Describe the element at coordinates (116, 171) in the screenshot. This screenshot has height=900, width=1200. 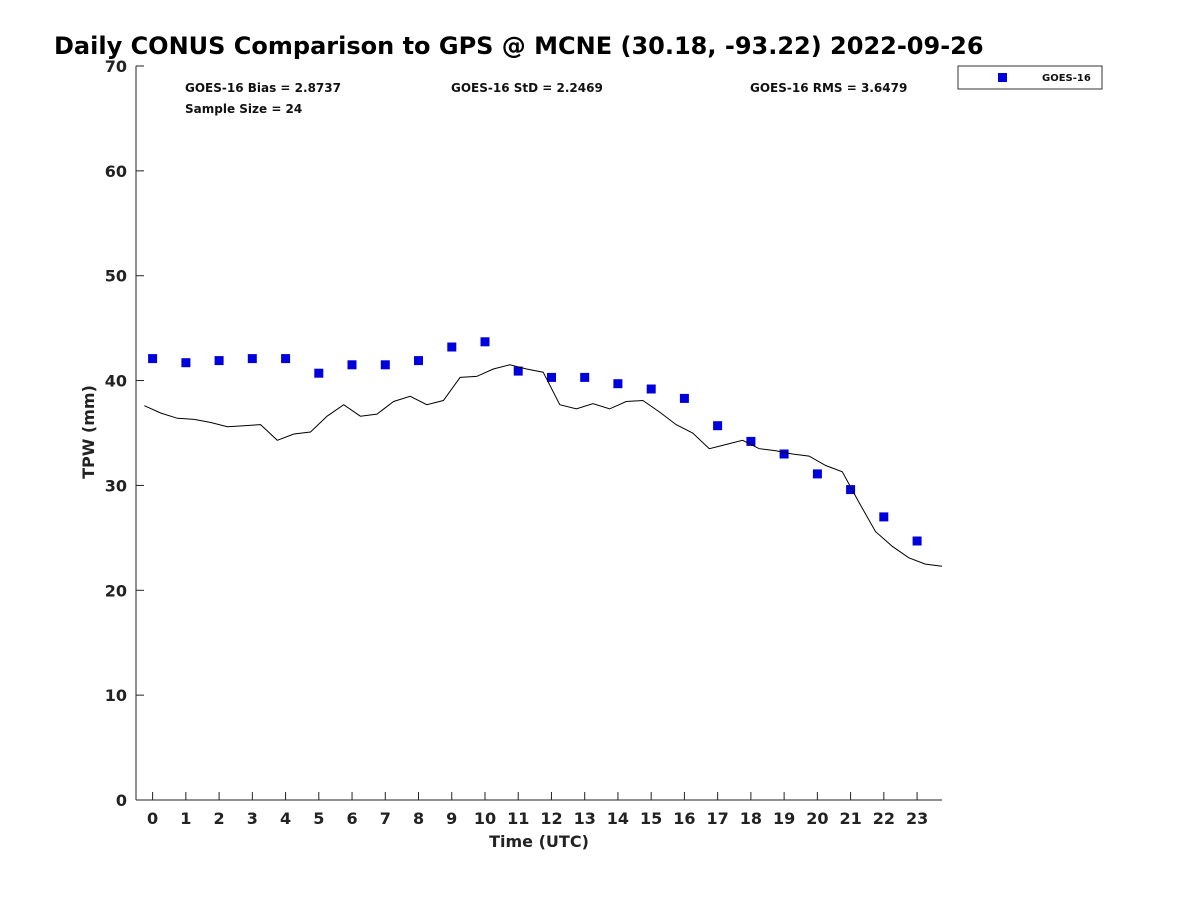
I see `y-tick-label: 60` at that location.